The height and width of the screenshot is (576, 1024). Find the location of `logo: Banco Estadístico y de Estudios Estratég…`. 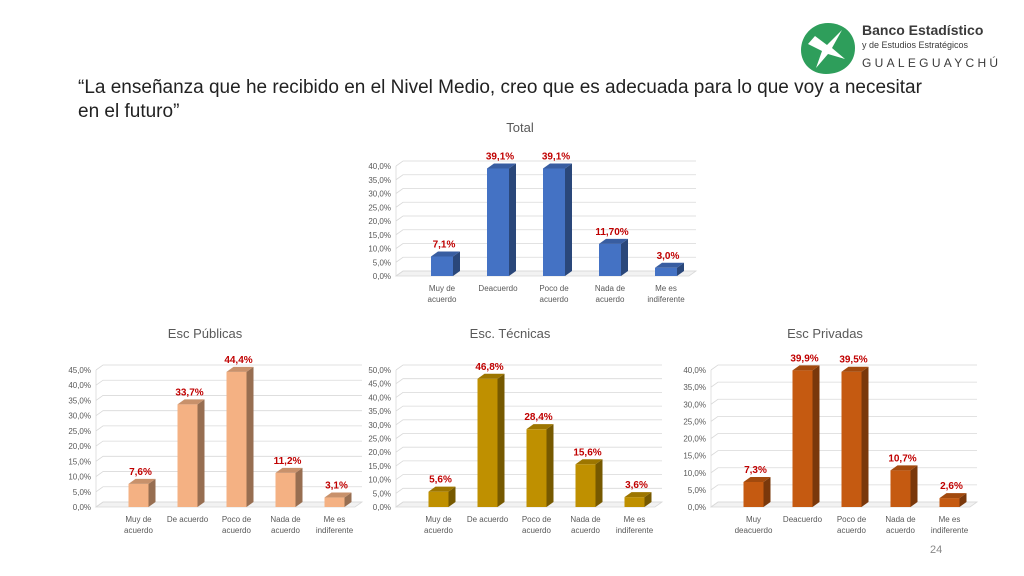

logo: Banco Estadístico y de Estudios Estratég… is located at coordinates (898, 50).